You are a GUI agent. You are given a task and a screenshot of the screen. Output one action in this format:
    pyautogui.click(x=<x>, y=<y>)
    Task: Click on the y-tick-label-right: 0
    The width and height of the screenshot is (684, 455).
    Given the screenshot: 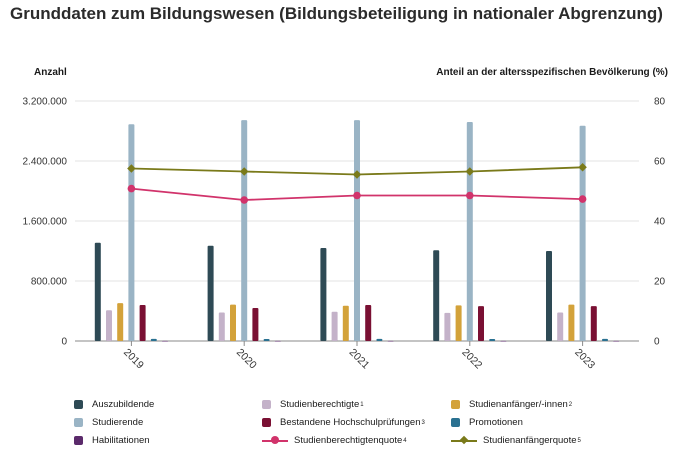 What is the action you would take?
    pyautogui.click(x=657, y=342)
    